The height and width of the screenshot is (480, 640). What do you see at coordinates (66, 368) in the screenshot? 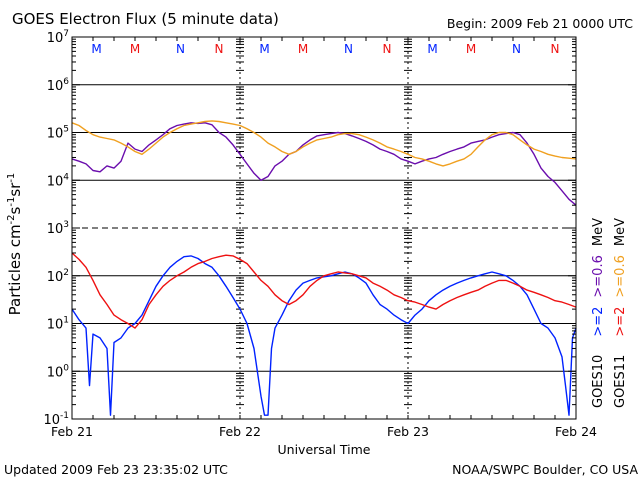
I see `y-tick-label-exponent: 0` at bounding box center [66, 368].